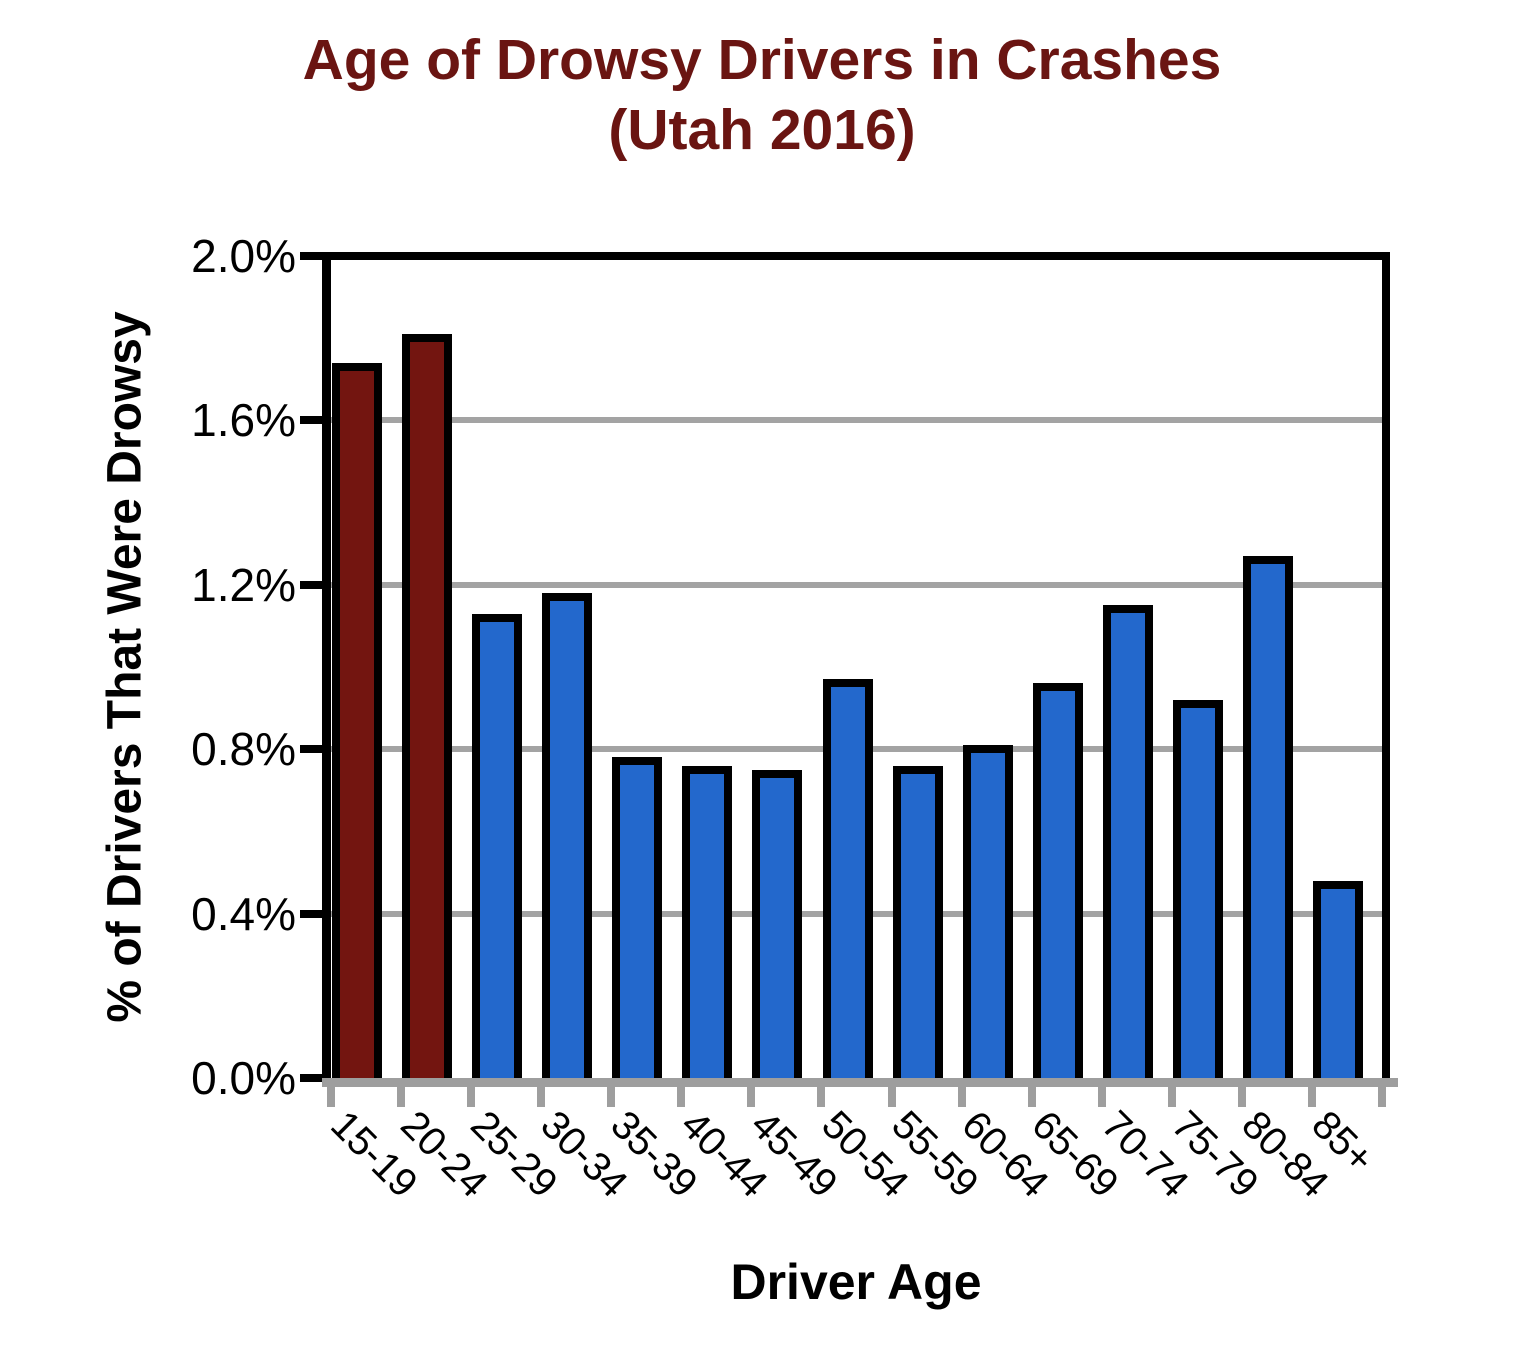 This screenshot has width=1524, height=1354. What do you see at coordinates (311, 749) in the screenshot?
I see `y-tick-0.8%` at bounding box center [311, 749].